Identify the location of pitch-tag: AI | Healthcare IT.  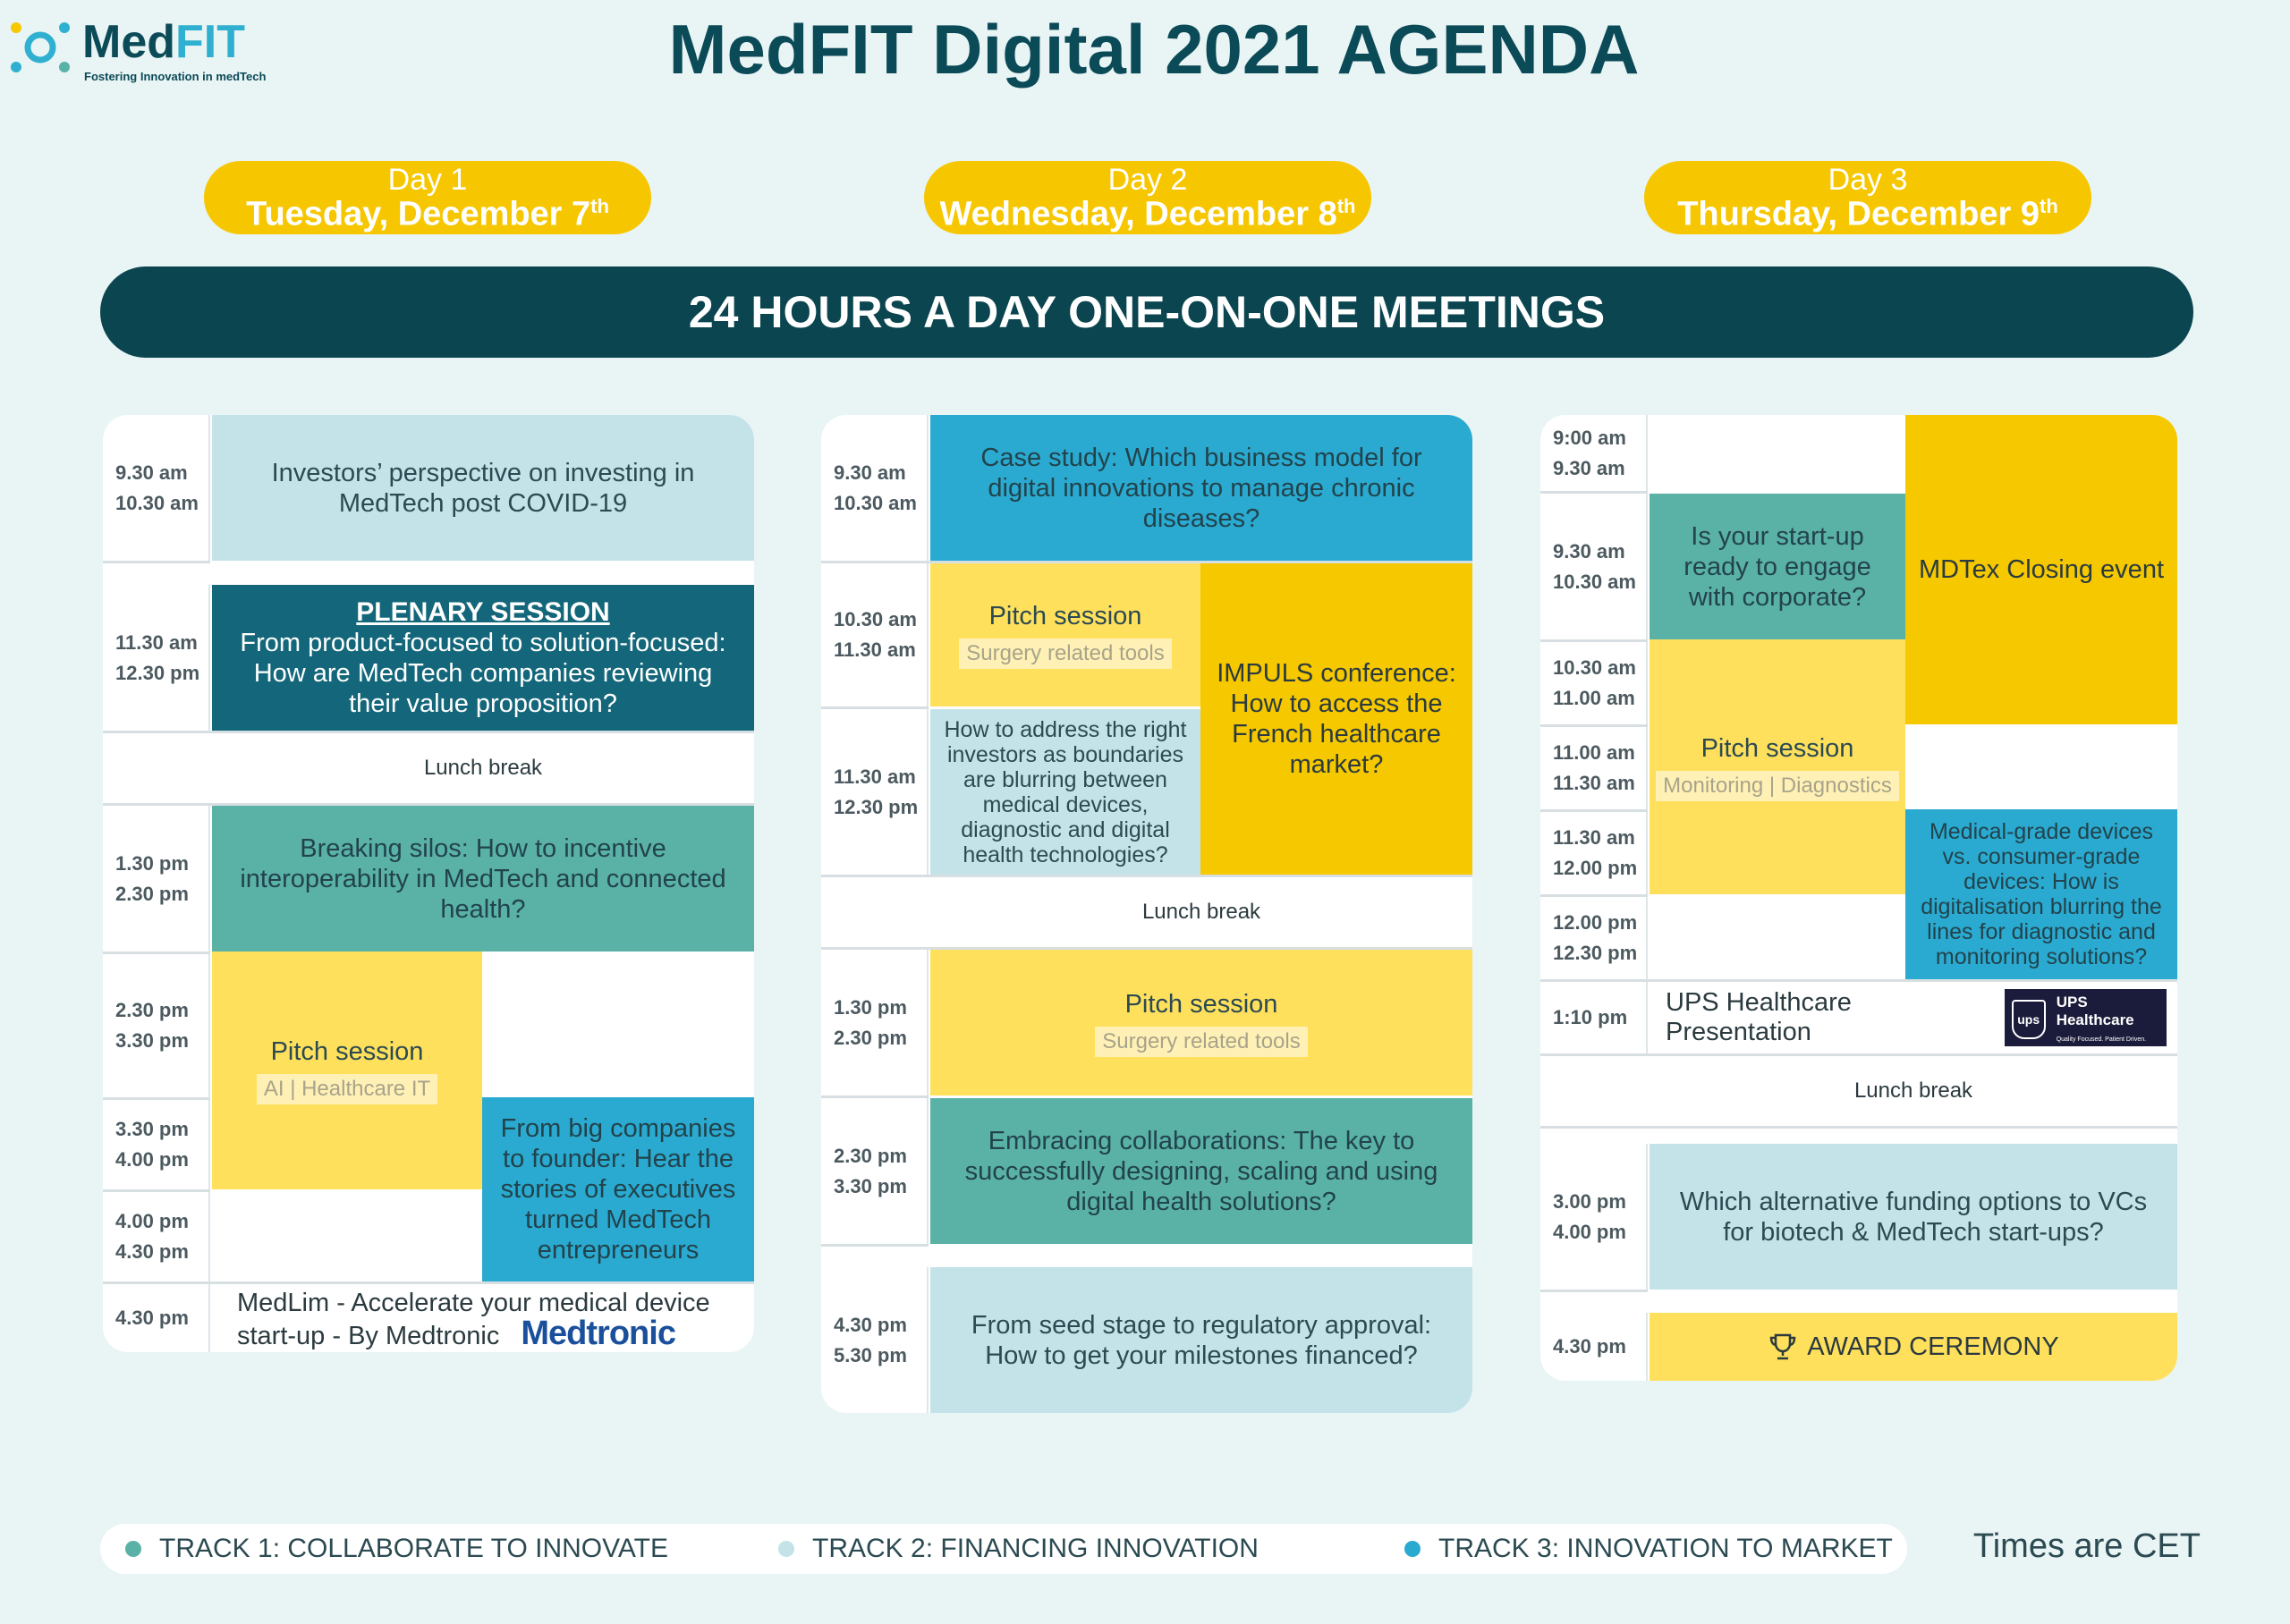
(347, 1089).